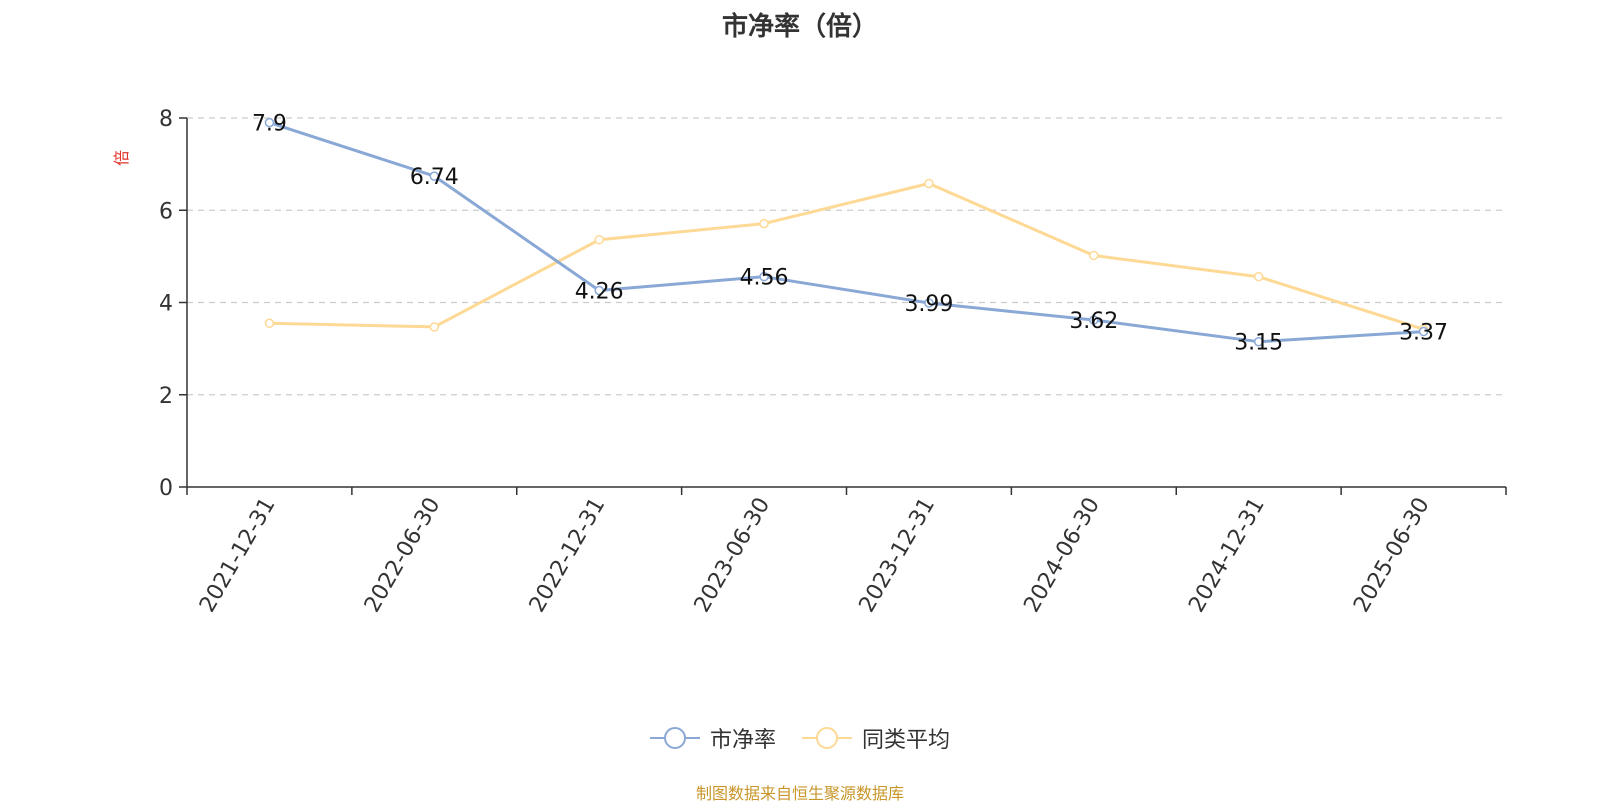 The height and width of the screenshot is (804, 1600). What do you see at coordinates (1392, 555) in the screenshot?
I see `x-tick-label: 2025-06-30` at bounding box center [1392, 555].